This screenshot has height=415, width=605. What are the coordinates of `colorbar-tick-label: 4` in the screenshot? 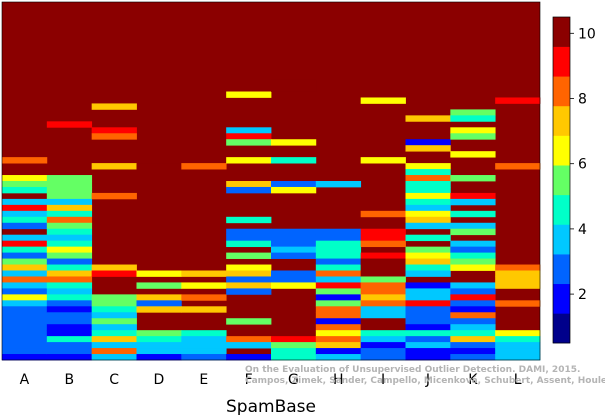 It's located at (582, 230).